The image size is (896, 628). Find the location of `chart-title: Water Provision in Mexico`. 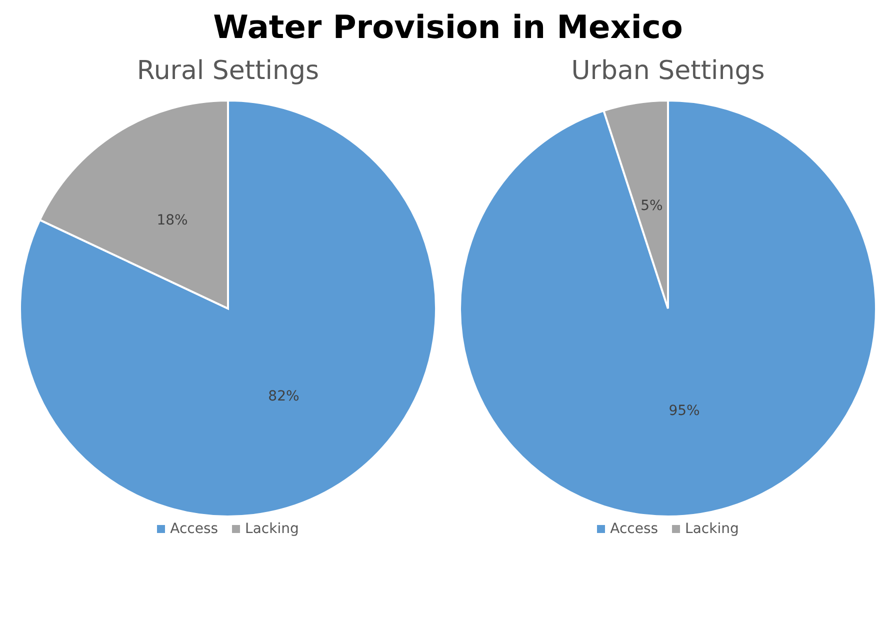

chart-title: Water Provision in Mexico is located at coordinates (448, 28).